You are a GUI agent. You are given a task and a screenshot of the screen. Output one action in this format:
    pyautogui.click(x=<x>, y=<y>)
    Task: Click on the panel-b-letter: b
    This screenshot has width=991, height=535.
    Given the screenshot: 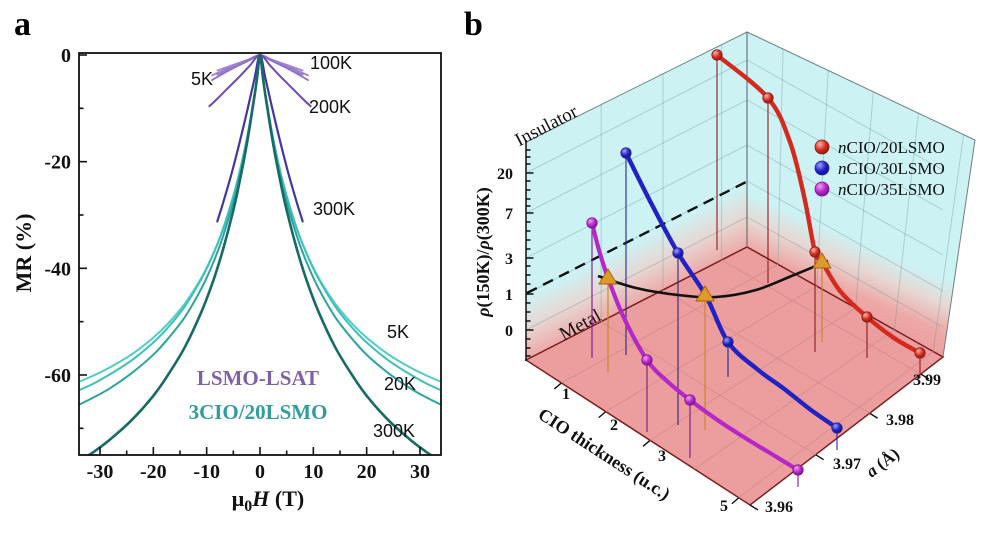 What is the action you would take?
    pyautogui.click(x=473, y=24)
    